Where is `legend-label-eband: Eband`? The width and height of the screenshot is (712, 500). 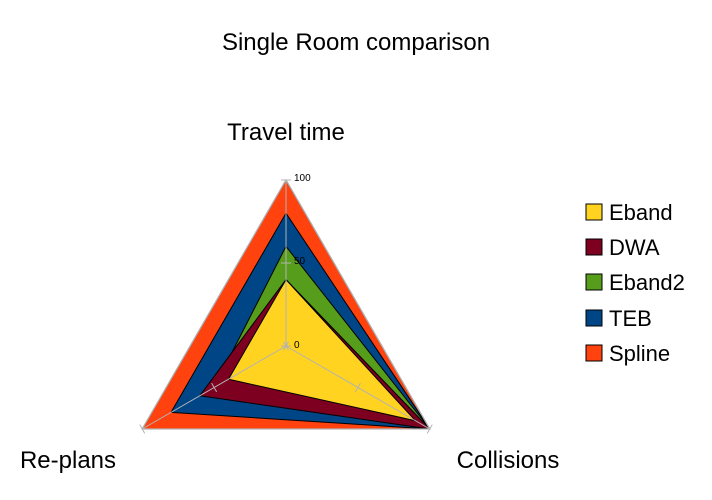 legend-label-eband: Eband is located at coordinates (641, 212).